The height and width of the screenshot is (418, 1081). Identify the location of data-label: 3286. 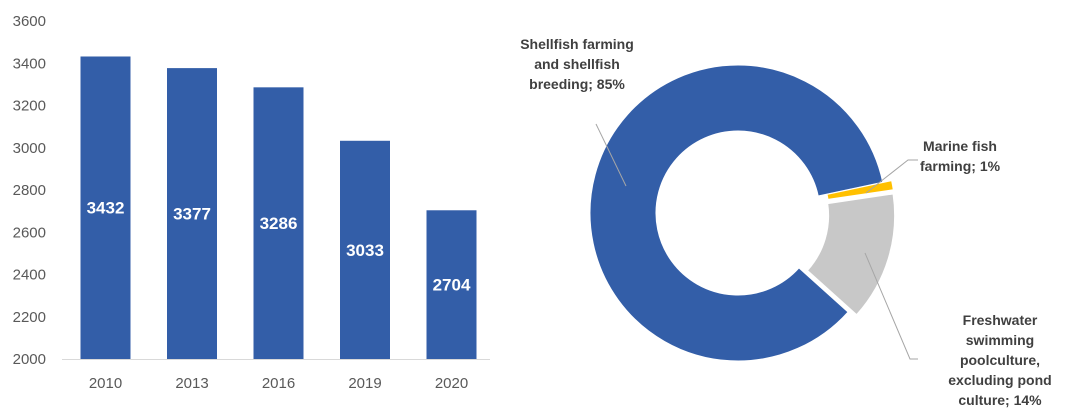
(279, 223).